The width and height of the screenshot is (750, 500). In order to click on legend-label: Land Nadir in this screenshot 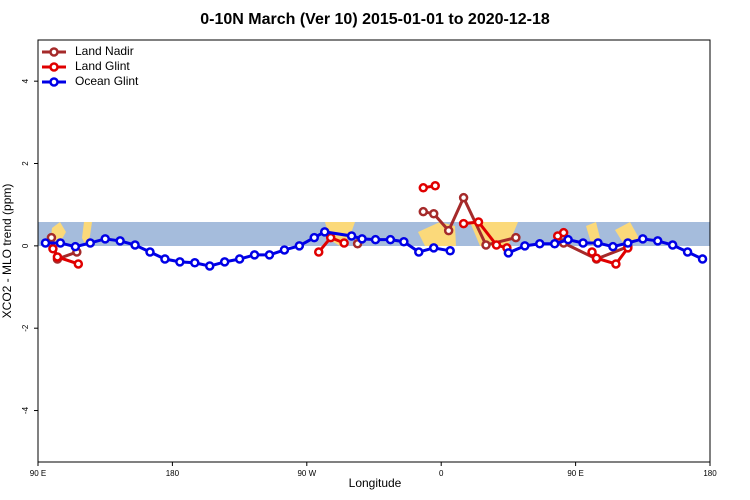, I will do `click(104, 51)`.